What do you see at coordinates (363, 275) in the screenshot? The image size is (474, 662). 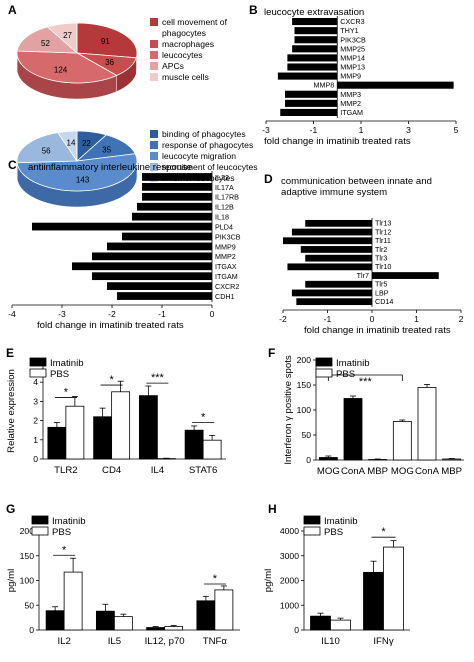 I see `gene-label-d-6: Tlr7` at bounding box center [363, 275].